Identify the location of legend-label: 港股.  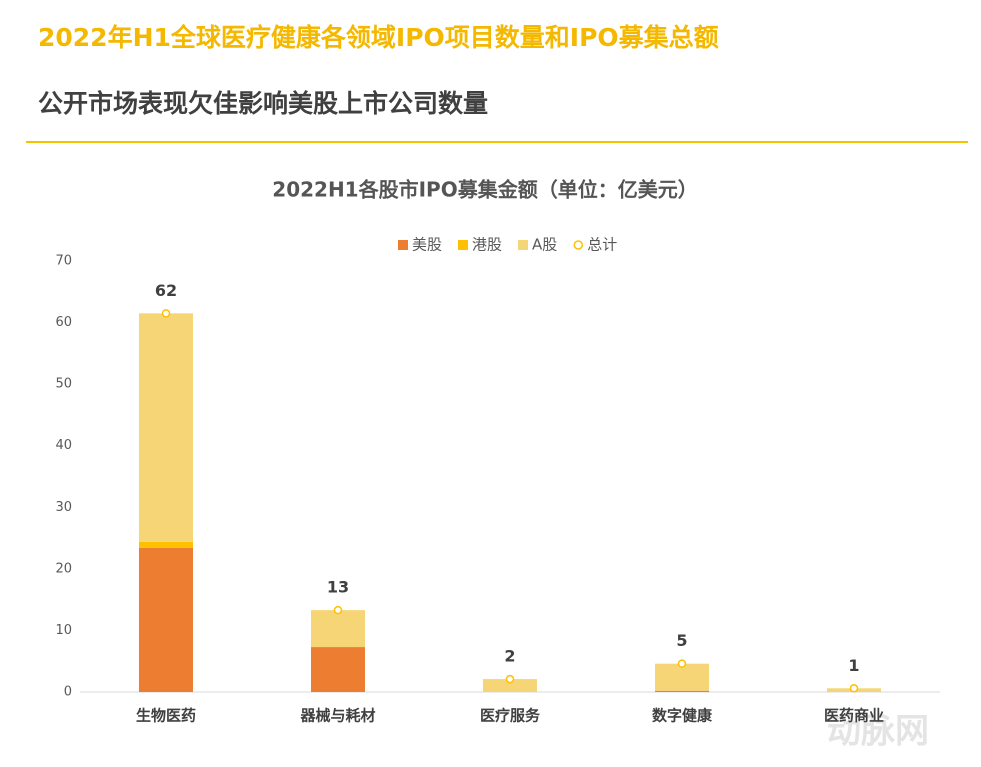
(487, 245).